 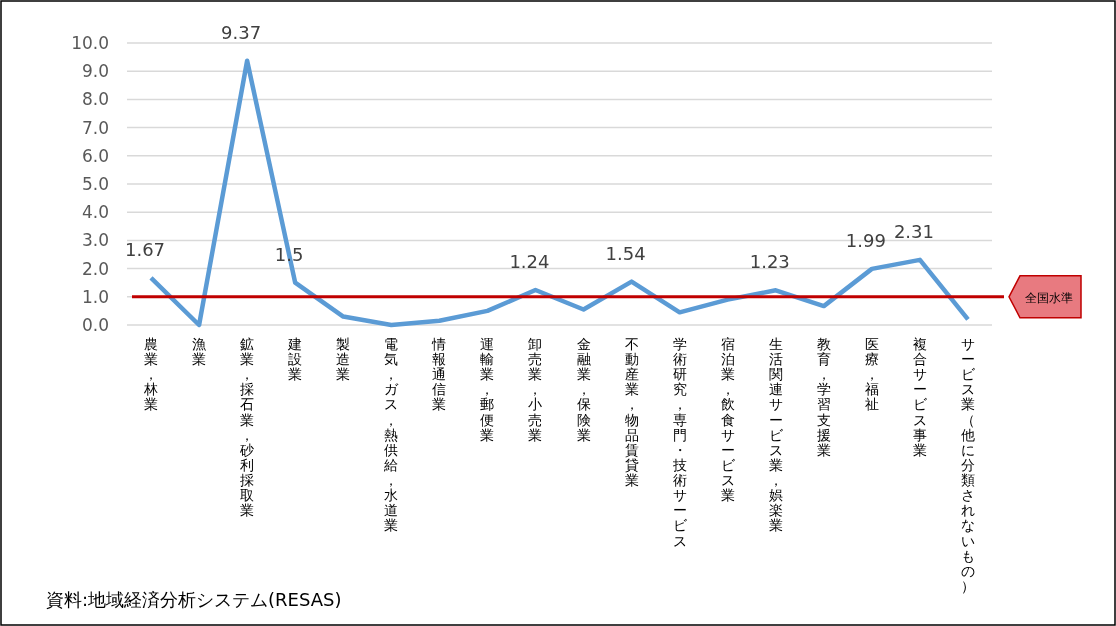 What do you see at coordinates (583, 389) in the screenshot?
I see `x-tick-label: 金融業，保険業` at bounding box center [583, 389].